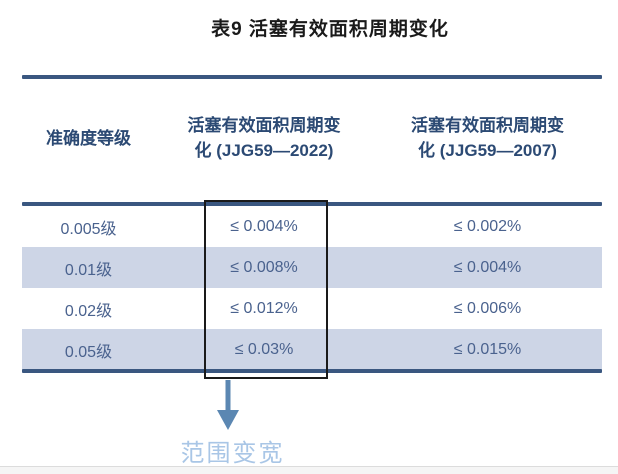 The height and width of the screenshot is (474, 618). I want to click on table-row: 0.05级 ≤ 0.03% ≤ 0.015%, so click(312, 349).